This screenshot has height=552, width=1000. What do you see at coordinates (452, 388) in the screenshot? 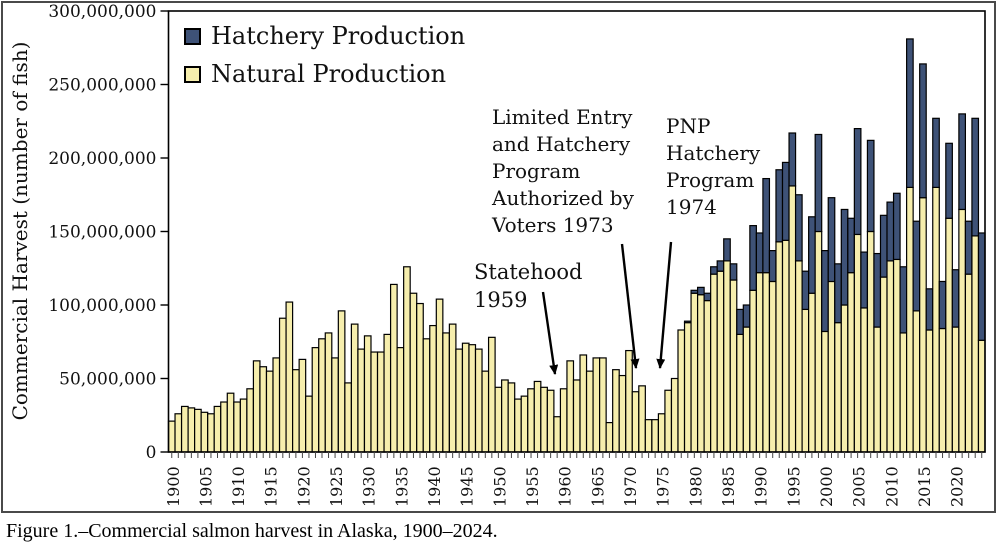
I see `bar-natural-1943` at bounding box center [452, 388].